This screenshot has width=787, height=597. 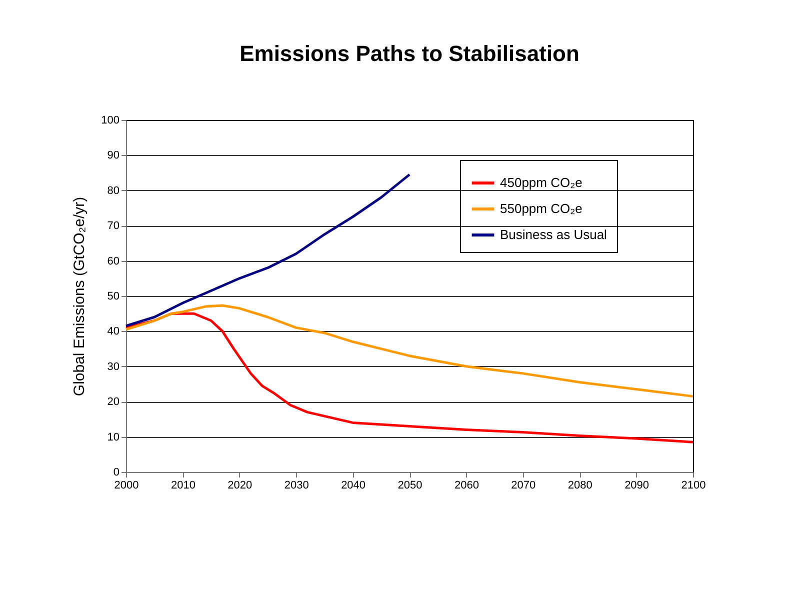 I want to click on legend-label: 450ppm CO₂e, so click(x=541, y=182).